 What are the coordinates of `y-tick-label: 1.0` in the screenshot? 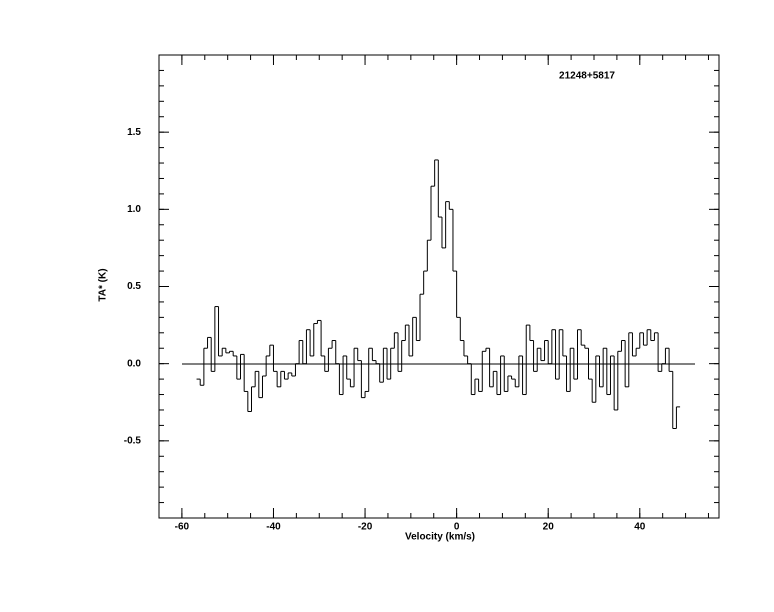 It's located at (134, 209).